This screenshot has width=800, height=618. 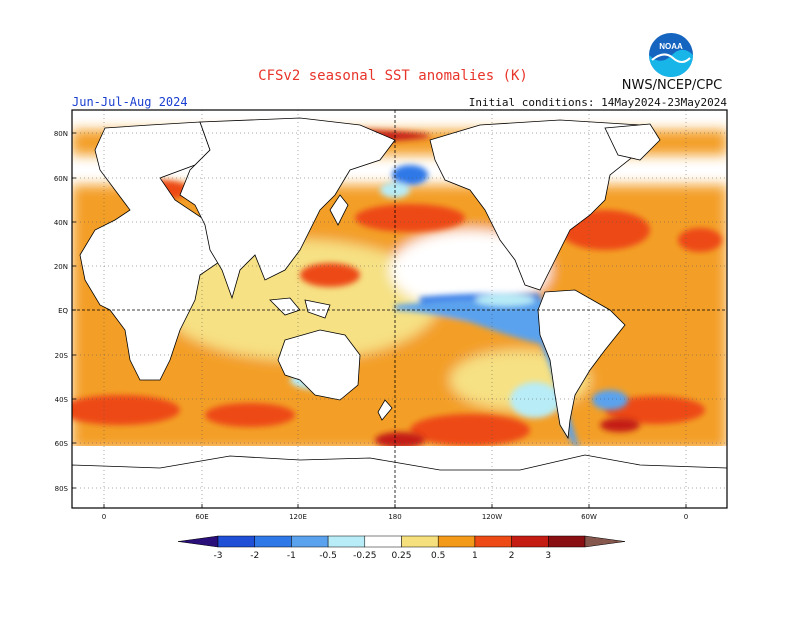 I want to click on colorbar-arrow-low, so click(x=198, y=541).